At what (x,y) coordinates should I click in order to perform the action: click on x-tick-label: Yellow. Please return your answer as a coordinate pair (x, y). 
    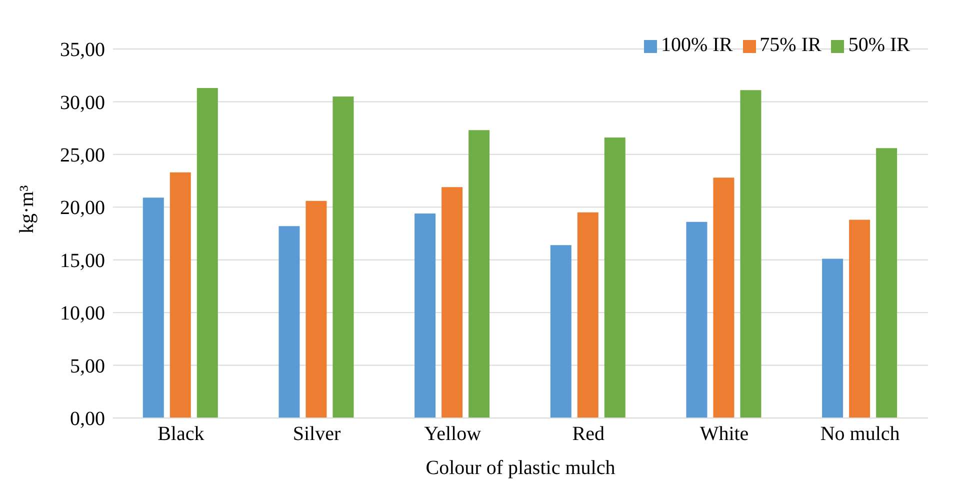
    Looking at the image, I should click on (453, 434).